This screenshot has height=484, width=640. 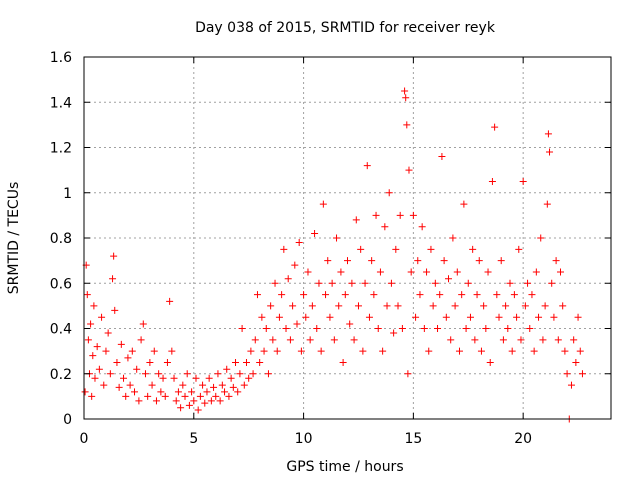 I want to click on x-tick-label: 5, so click(x=193, y=439).